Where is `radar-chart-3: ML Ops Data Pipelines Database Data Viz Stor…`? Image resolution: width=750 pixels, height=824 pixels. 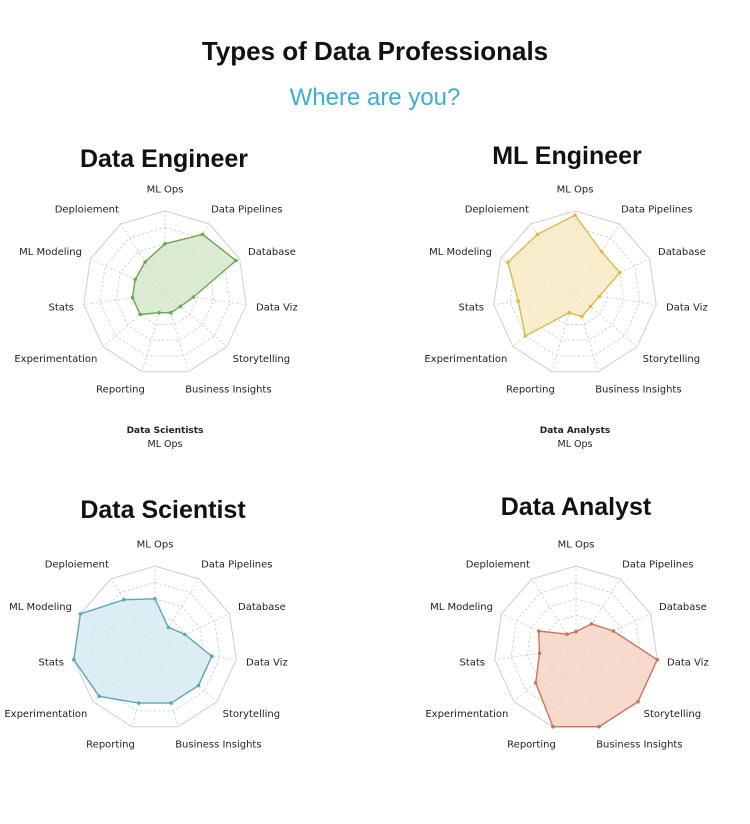
radar-chart-3: ML Ops Data Pipelines Database Data Viz Stor… is located at coordinates (566, 645).